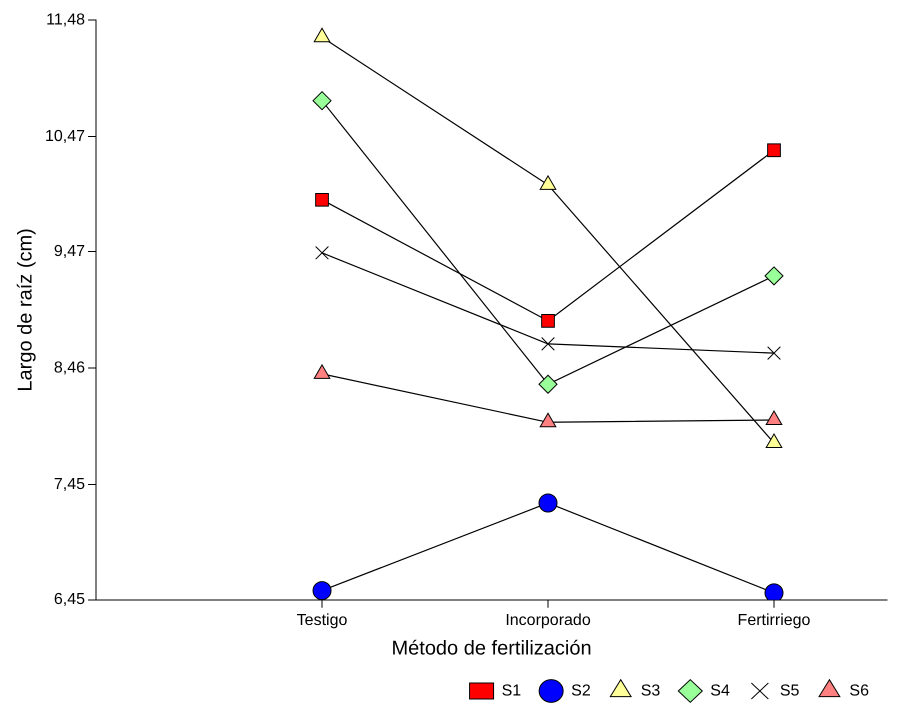 The width and height of the screenshot is (897, 719). I want to click on legend-label: S4, so click(720, 691).